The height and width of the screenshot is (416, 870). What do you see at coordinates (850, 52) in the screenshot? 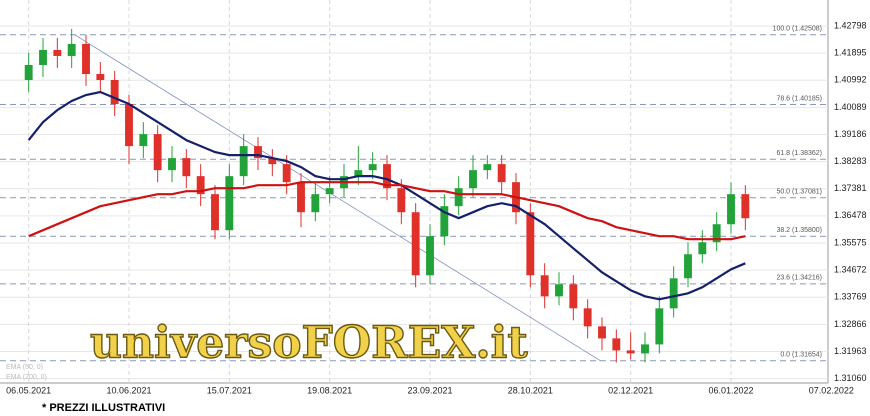
I see `y-tick-label: 1.41895` at bounding box center [850, 52].